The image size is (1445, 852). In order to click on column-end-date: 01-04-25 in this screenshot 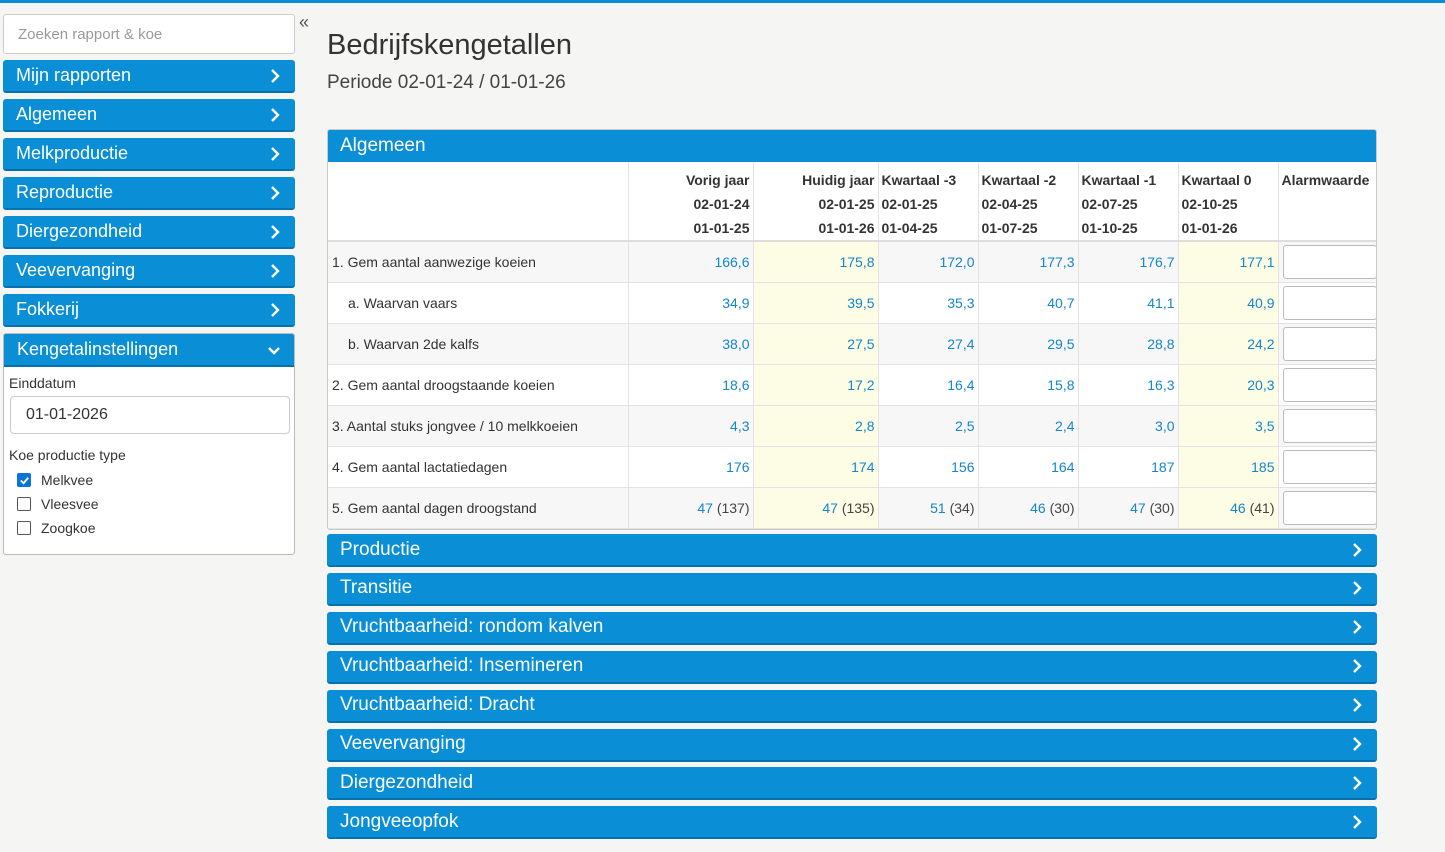, I will do `click(909, 228)`.